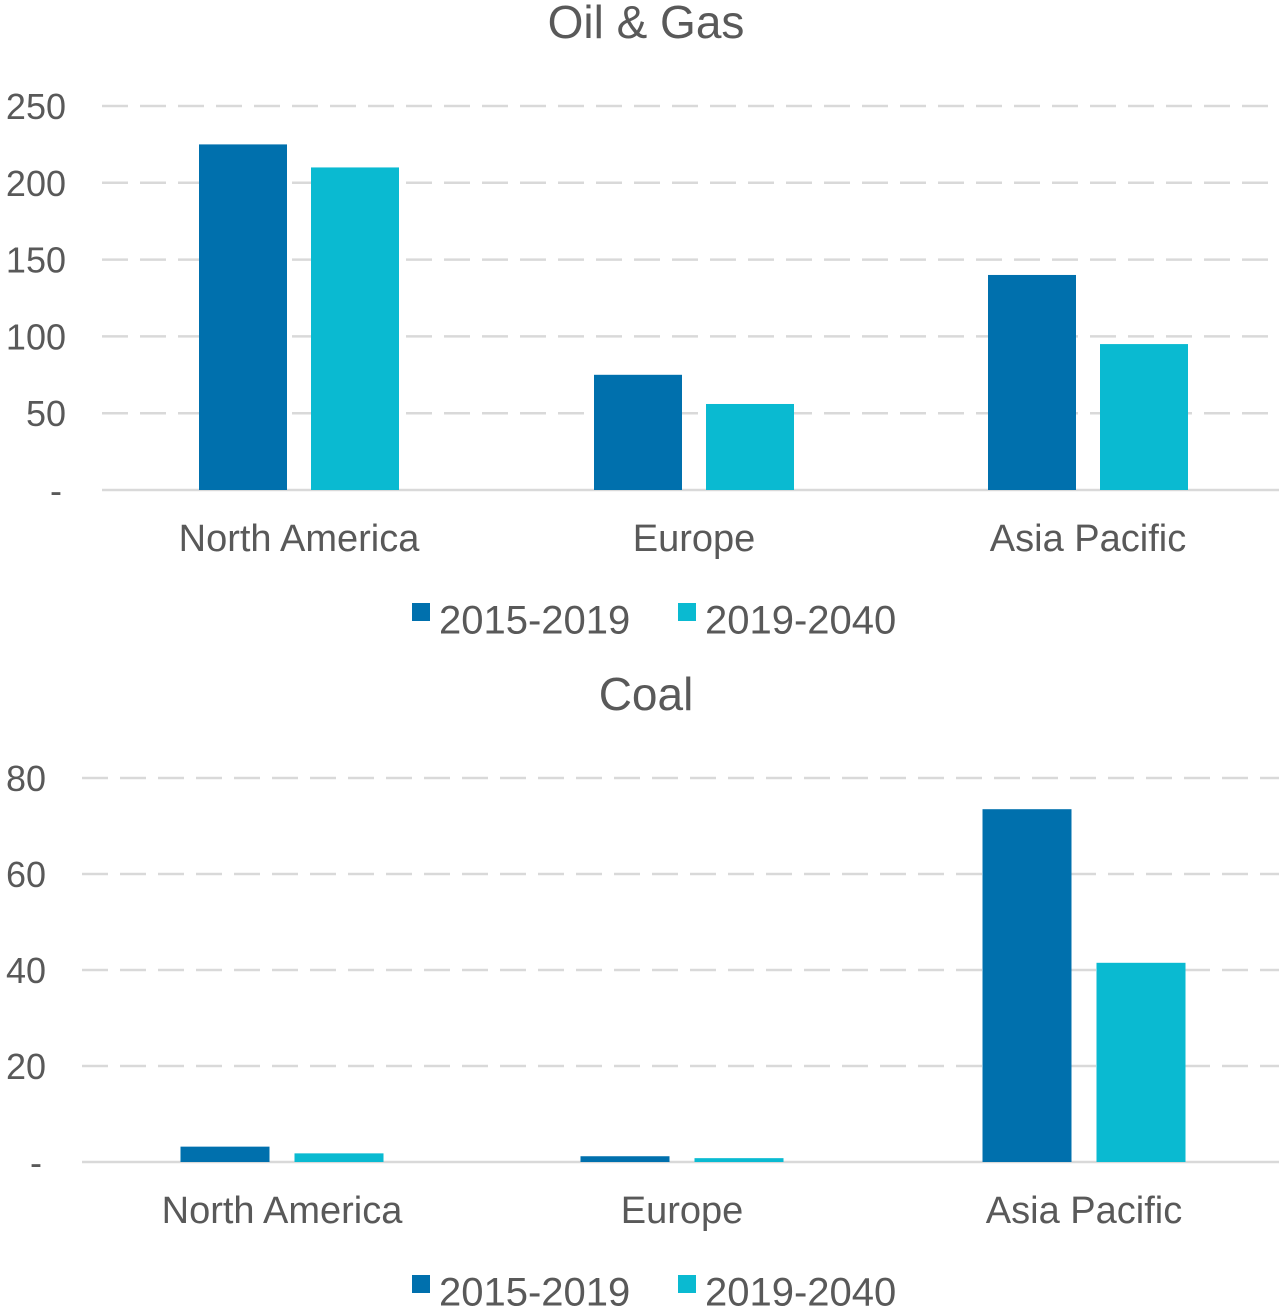  Describe the element at coordinates (36, 183) in the screenshot. I see `chart-1-y-tick-label: 200` at that location.